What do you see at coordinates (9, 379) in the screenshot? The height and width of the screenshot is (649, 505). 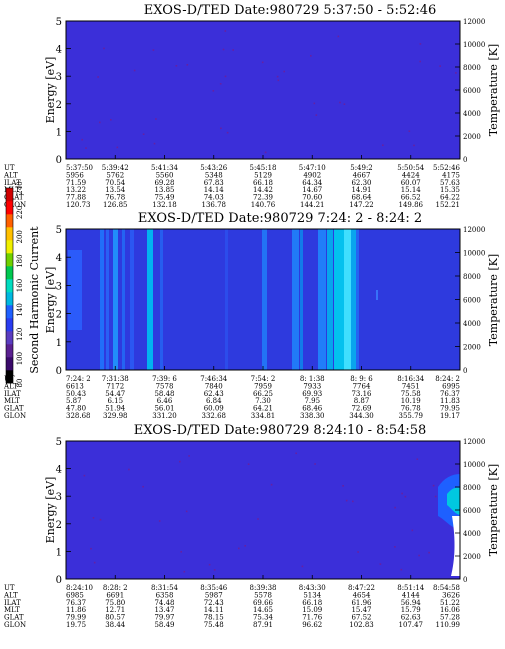 I see `panel-2-row-label: UT` at bounding box center [9, 379].